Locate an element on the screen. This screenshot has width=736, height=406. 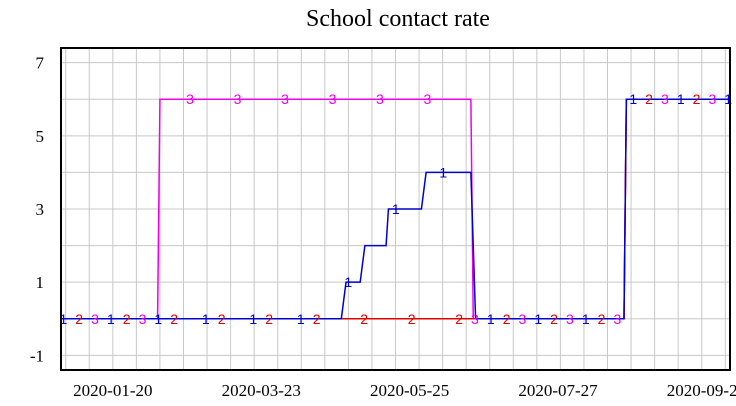
x-tick-label: 2020-07-27 is located at coordinates (558, 390).